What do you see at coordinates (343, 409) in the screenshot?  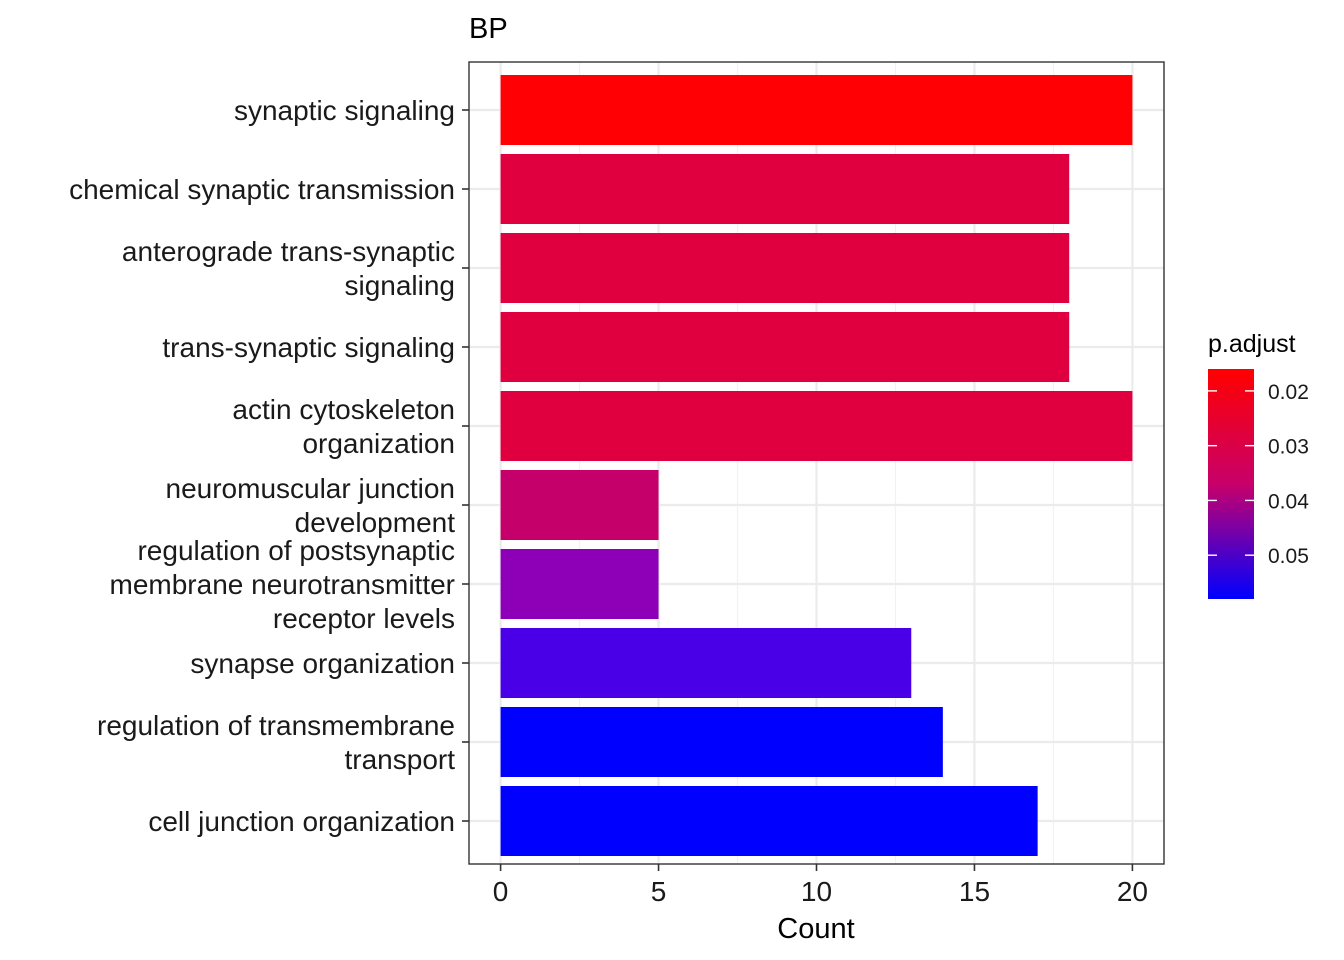 I see `y-tick-label: actin cytoskeleton` at bounding box center [343, 409].